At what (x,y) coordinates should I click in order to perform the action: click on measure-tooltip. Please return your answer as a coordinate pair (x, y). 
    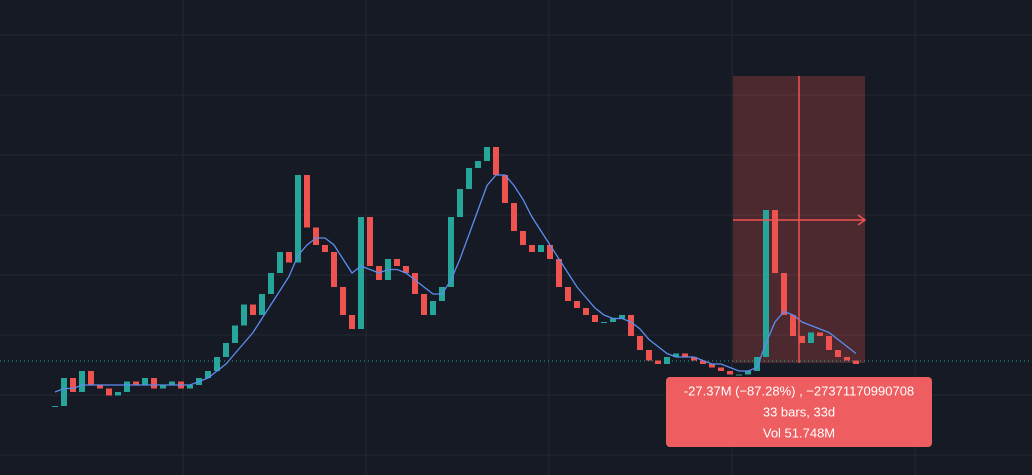
    Looking at the image, I should click on (799, 412).